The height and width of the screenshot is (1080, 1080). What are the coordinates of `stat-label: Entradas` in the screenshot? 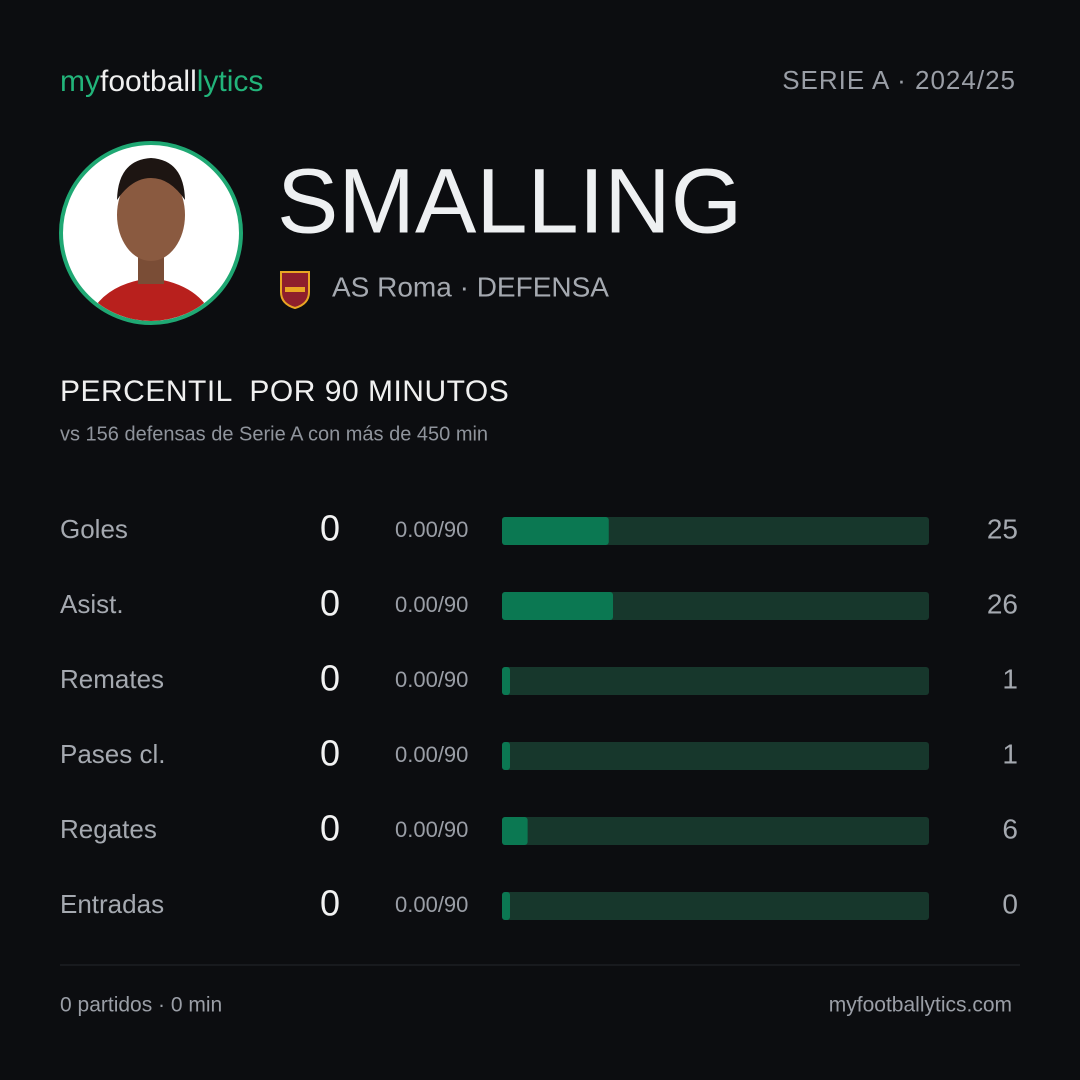 It's located at (112, 904).